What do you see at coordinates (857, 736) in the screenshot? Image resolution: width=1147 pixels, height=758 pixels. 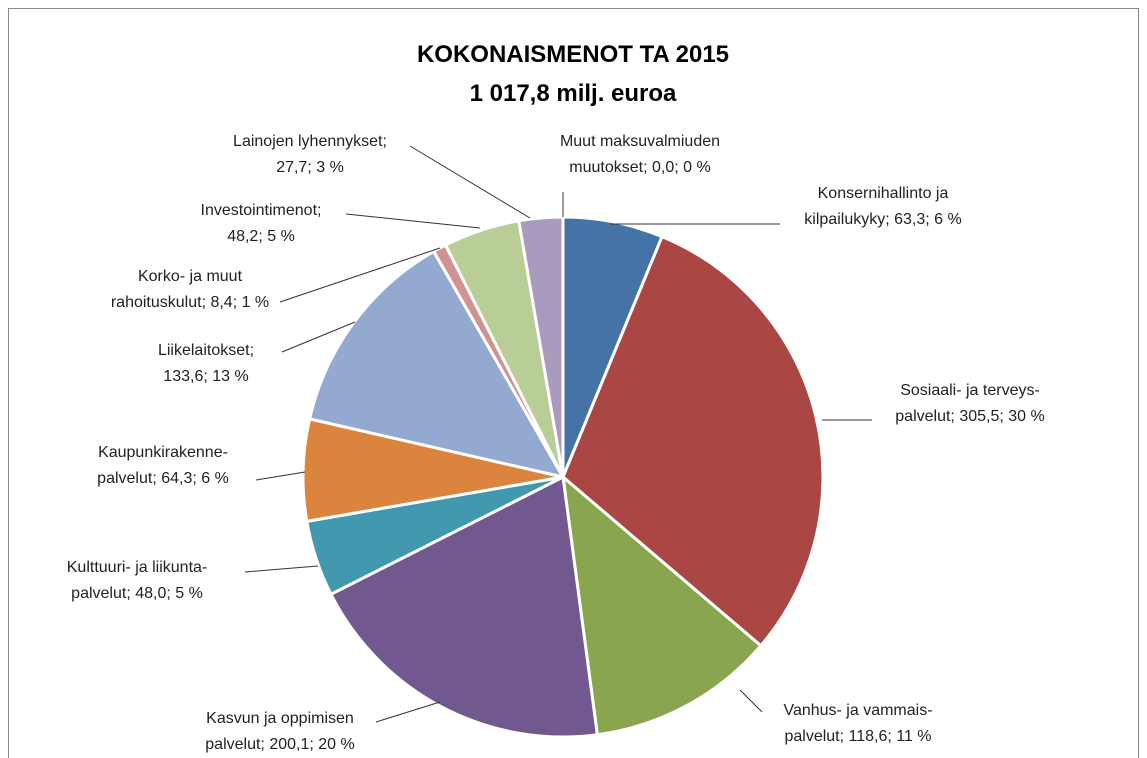 I see `data-label: palvelut; 118,6; 11 %` at bounding box center [857, 736].